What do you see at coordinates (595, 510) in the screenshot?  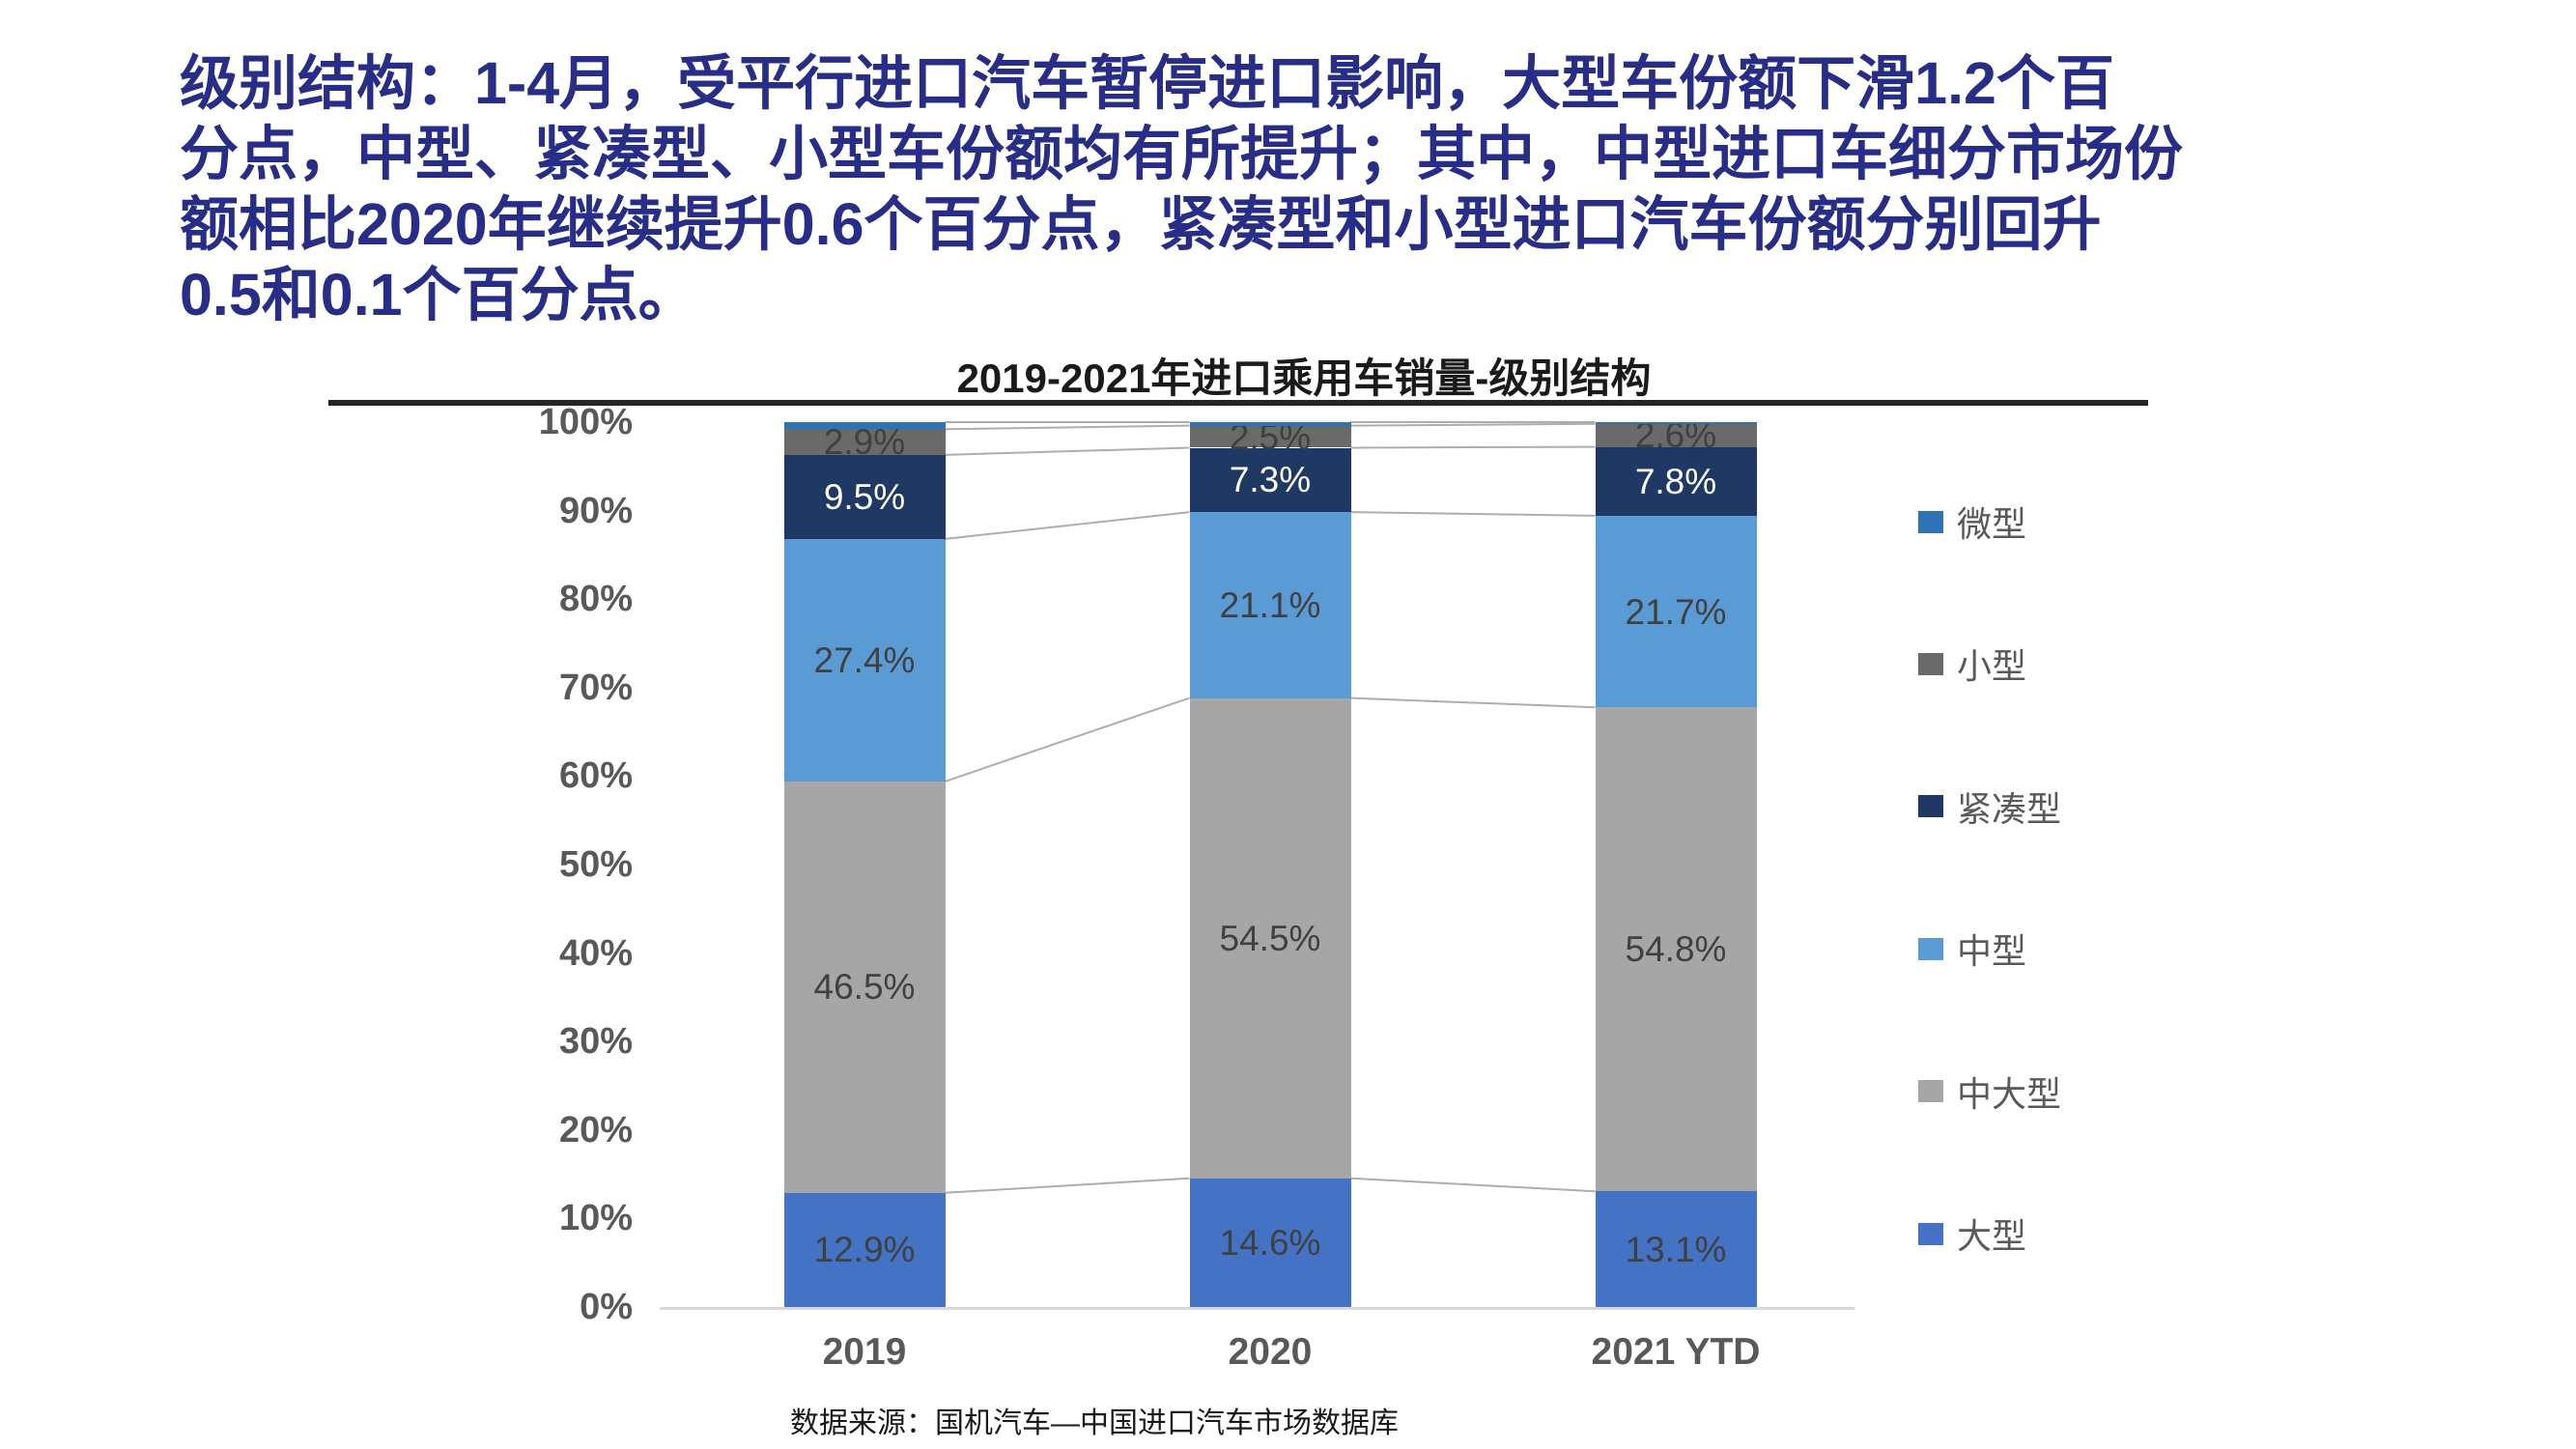 I see `y-axis-tick-label: 90%` at bounding box center [595, 510].